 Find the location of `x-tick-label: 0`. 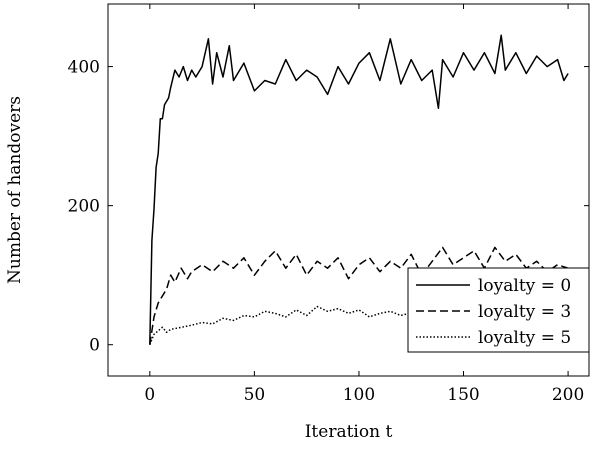

x-tick-label: 0 is located at coordinates (149, 395).